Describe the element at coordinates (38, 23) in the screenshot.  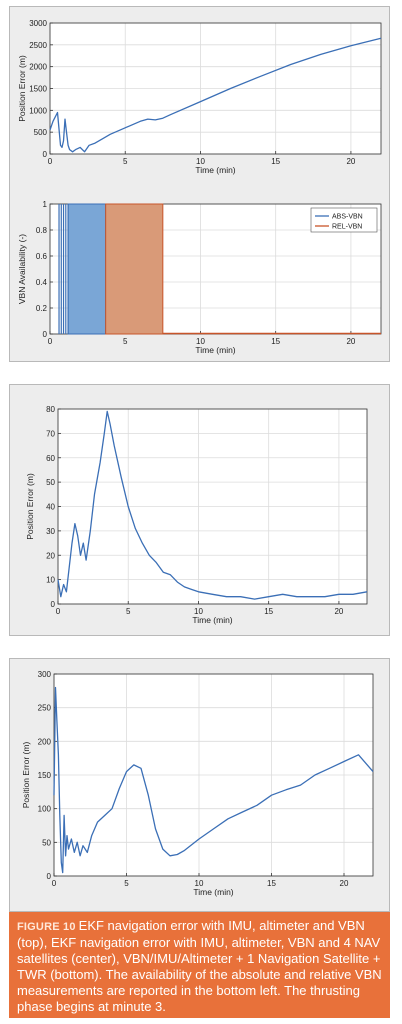
I see `y-tick-label: 3000` at that location.